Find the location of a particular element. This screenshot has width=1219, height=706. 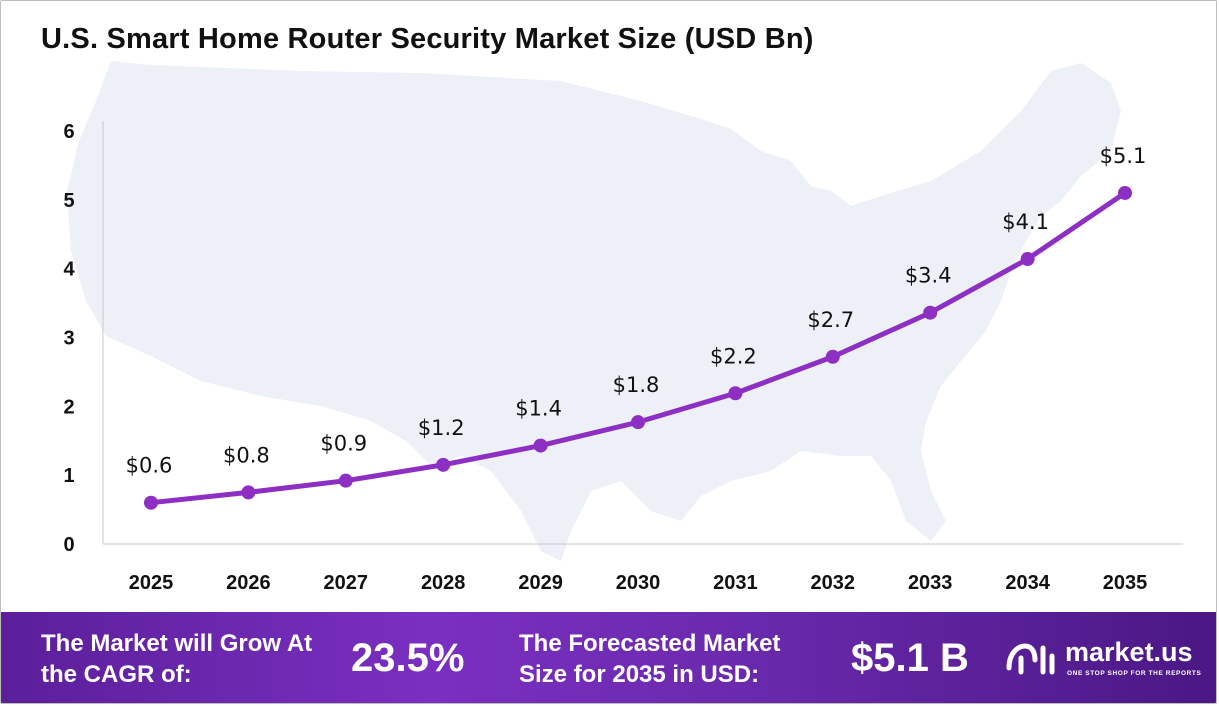

data-label: $1.8 is located at coordinates (636, 385).